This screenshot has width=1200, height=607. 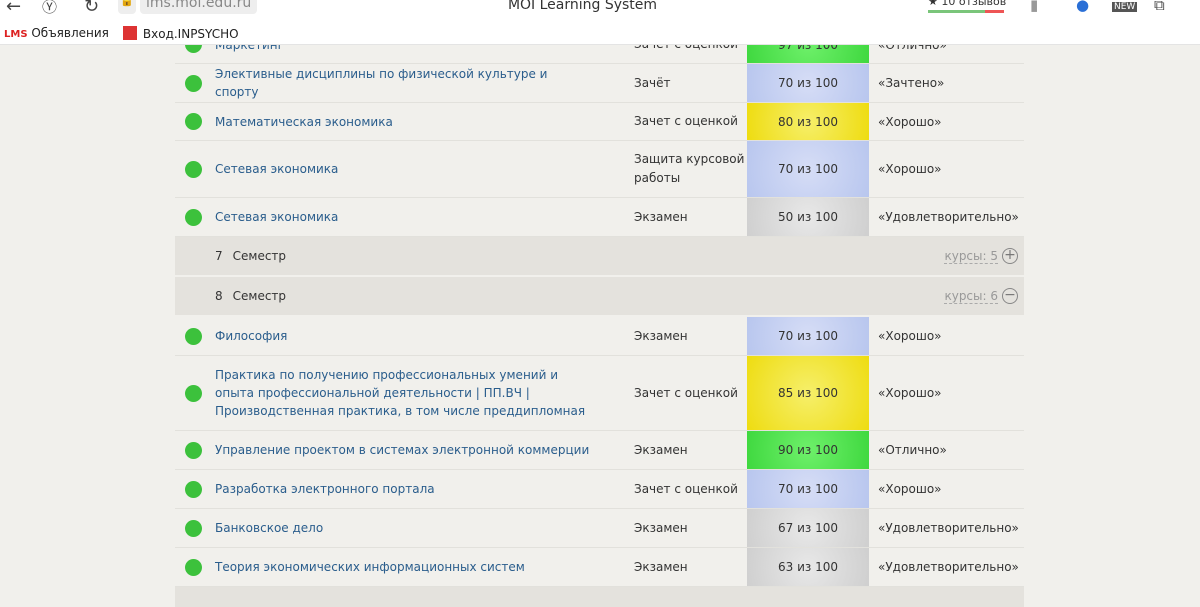 I want to click on address-bar: 🔒 lms.moi.edu.ru, so click(x=188, y=7).